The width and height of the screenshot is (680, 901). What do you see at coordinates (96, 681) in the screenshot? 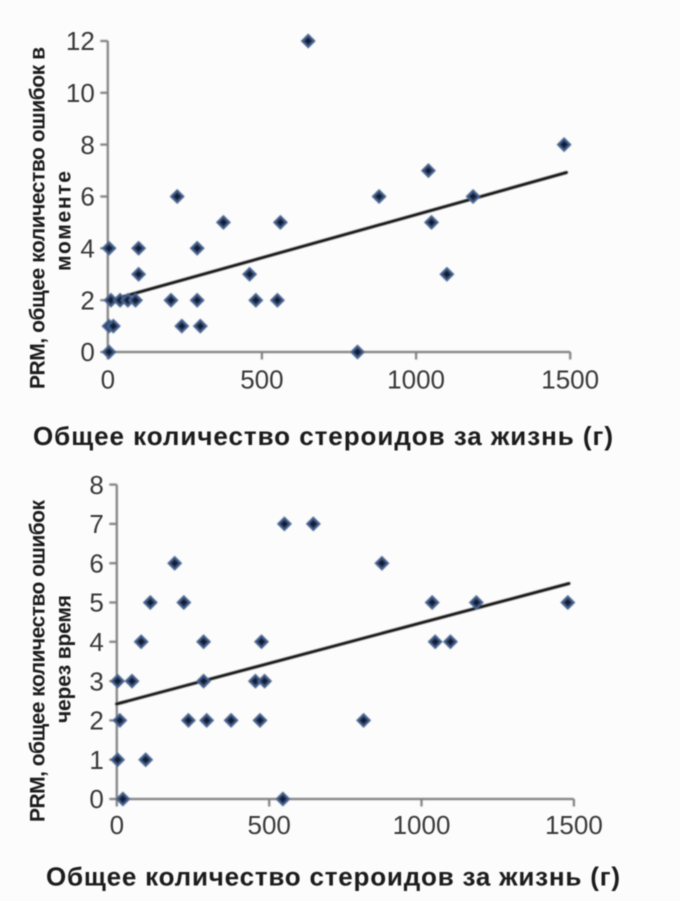
I see `svg-text: 3` at bounding box center [96, 681].